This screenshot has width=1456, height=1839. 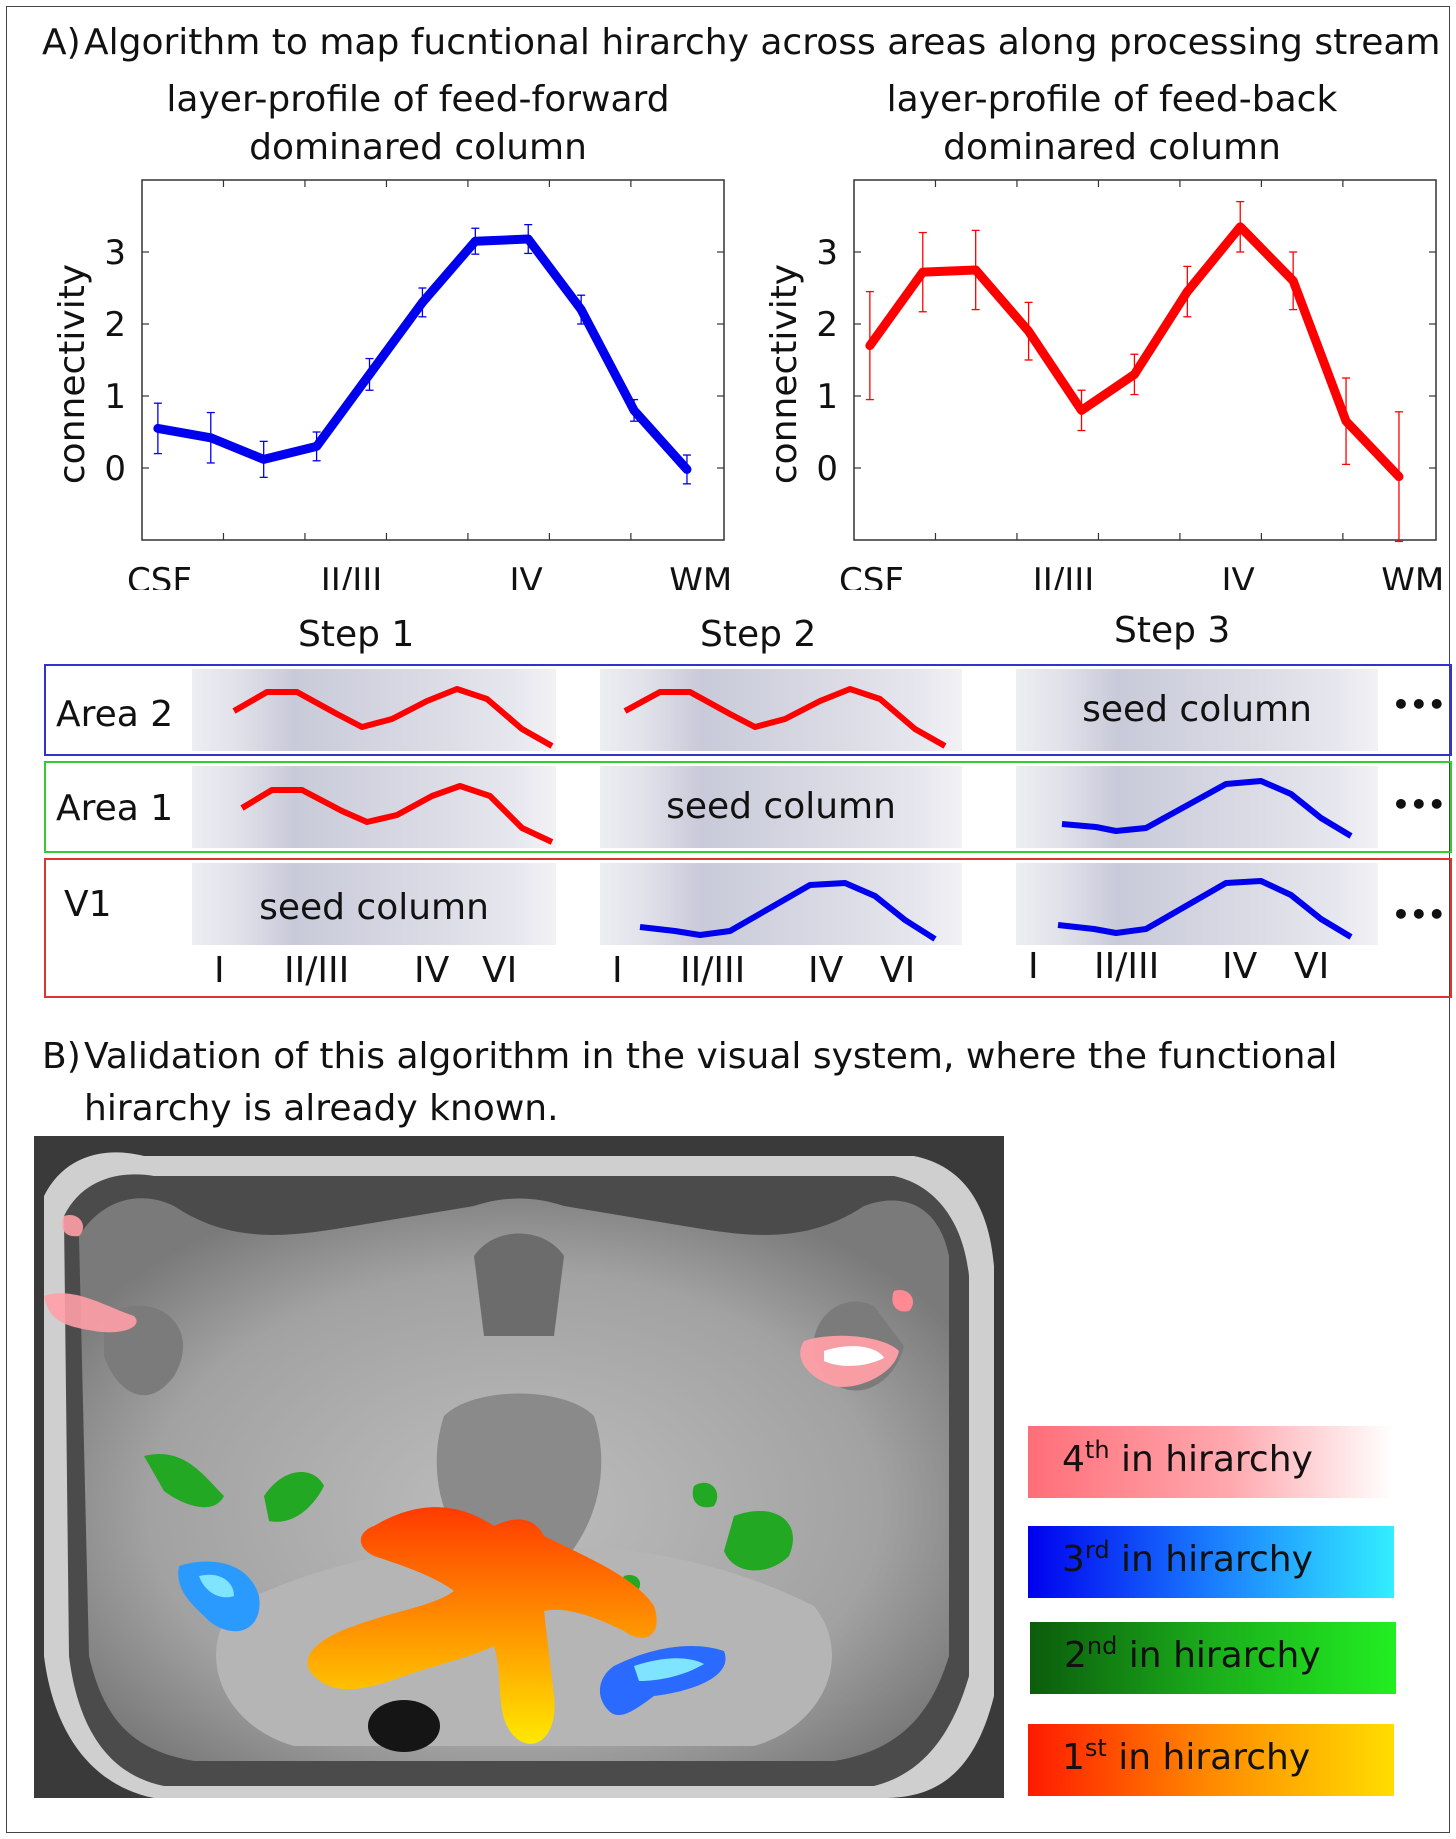 I want to click on activation-3rd-left, so click(x=219, y=1596).